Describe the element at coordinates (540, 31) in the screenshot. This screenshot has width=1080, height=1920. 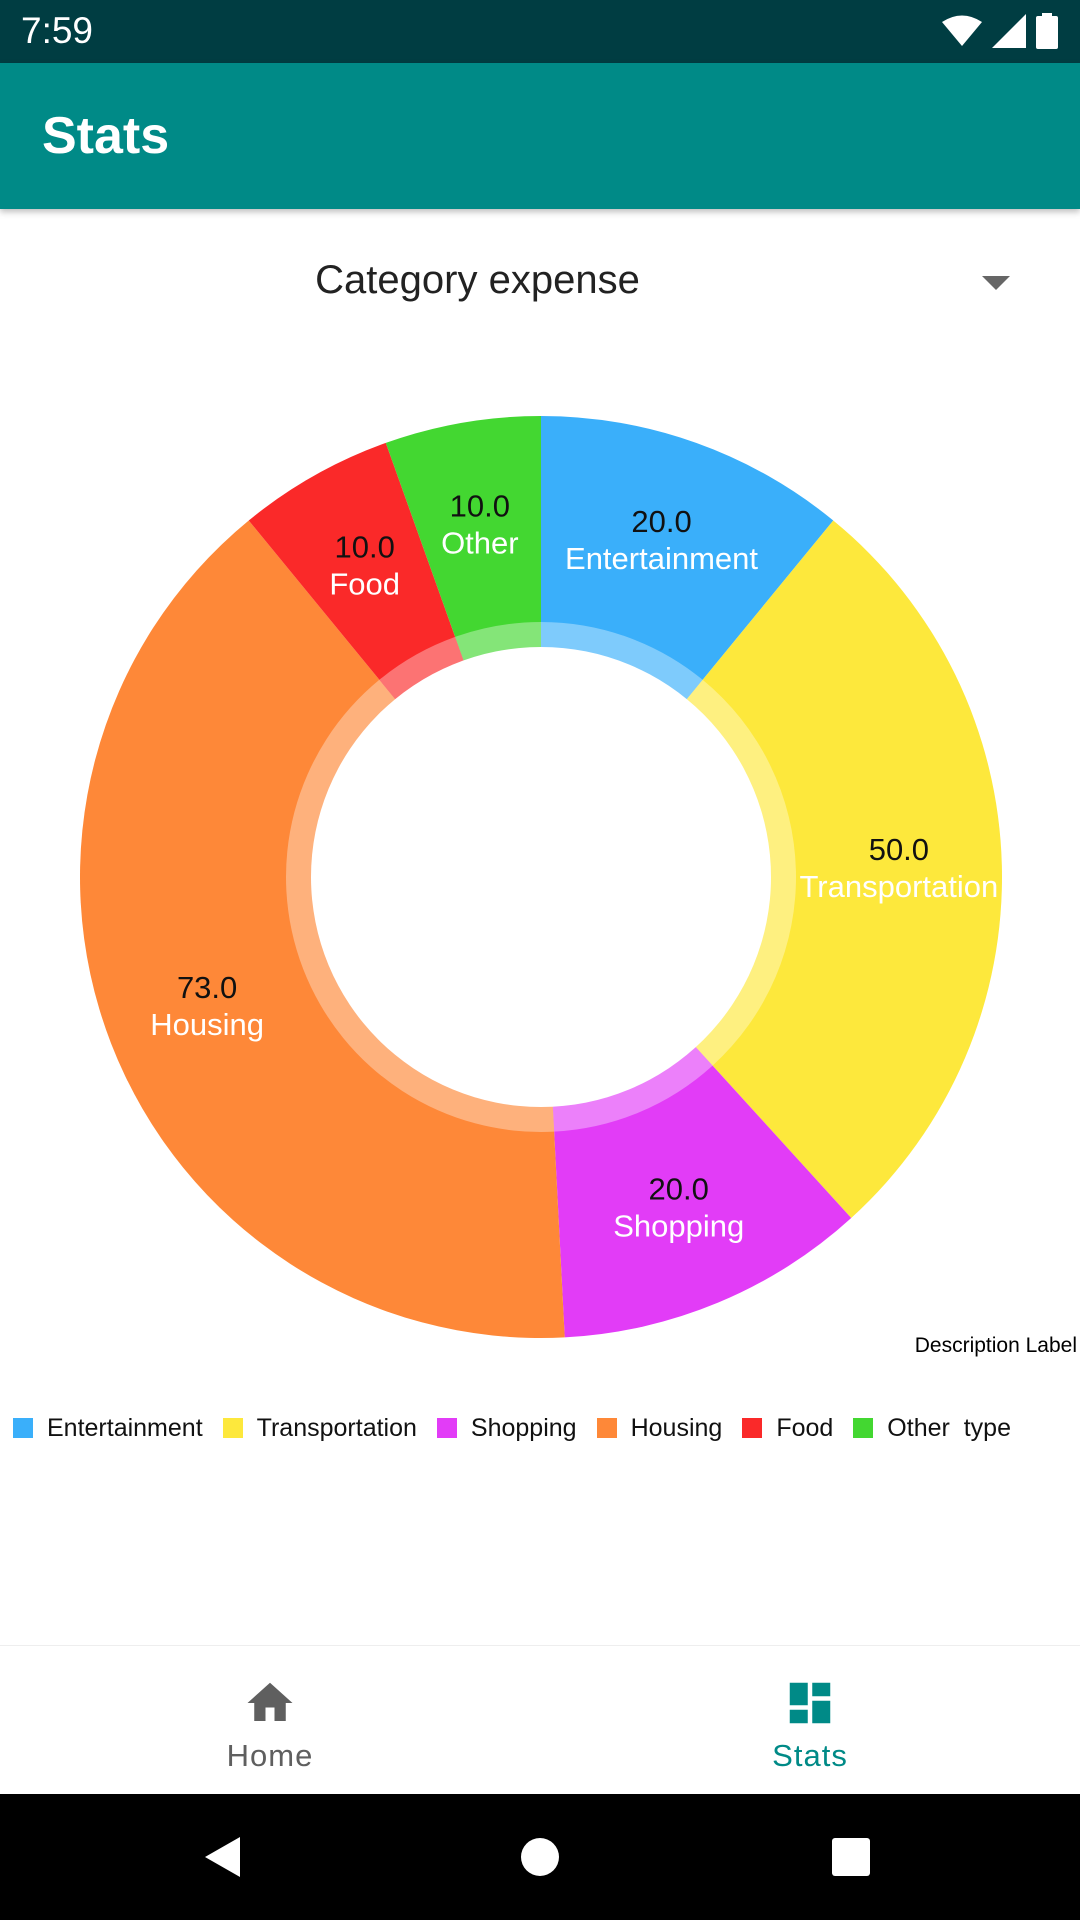
I see `status-bar: 7:59` at that location.